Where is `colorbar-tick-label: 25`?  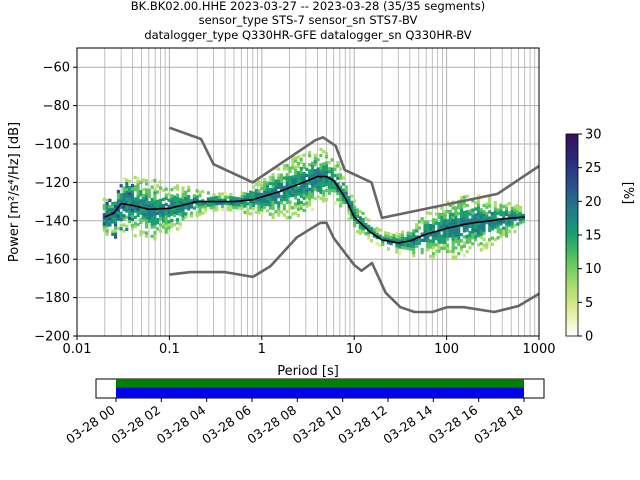 colorbar-tick-label: 25 is located at coordinates (593, 168).